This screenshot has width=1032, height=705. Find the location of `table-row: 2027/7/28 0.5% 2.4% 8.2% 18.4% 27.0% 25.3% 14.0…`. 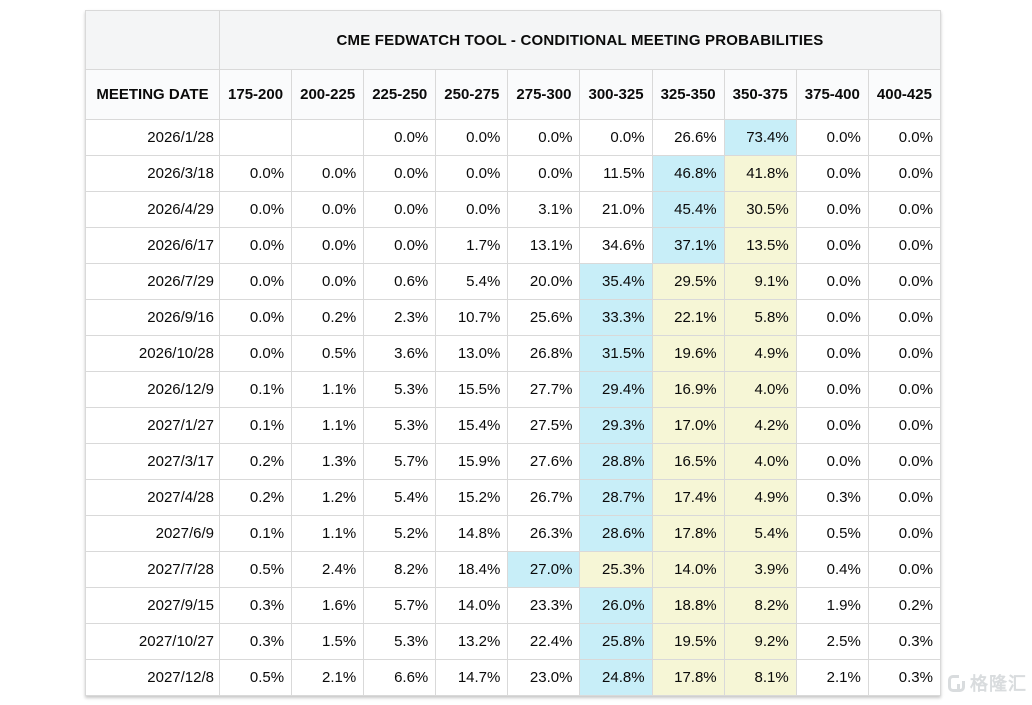

table-row: 2027/7/28 0.5% 2.4% 8.2% 18.4% 27.0% 25.3% 14.0… is located at coordinates (513, 569).